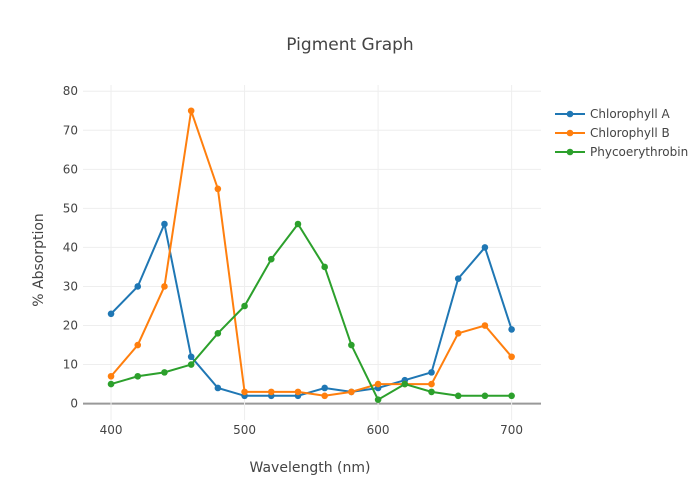 Image resolution: width=700 pixels, height=500 pixels. I want to click on y-tick-label: 50, so click(70, 208).